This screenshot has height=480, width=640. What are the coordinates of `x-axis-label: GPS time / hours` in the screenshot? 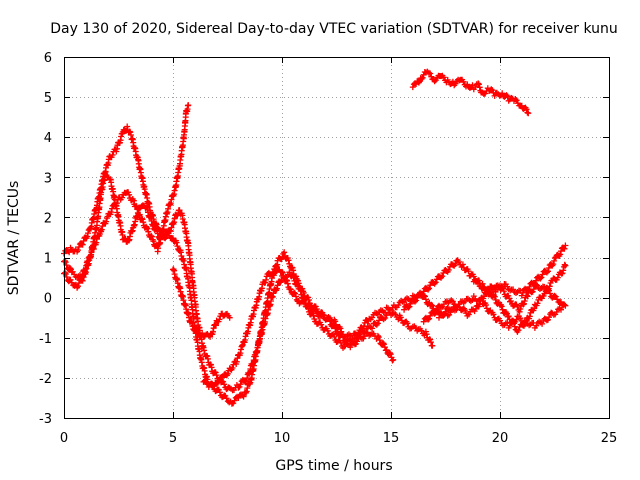 It's located at (333, 466).